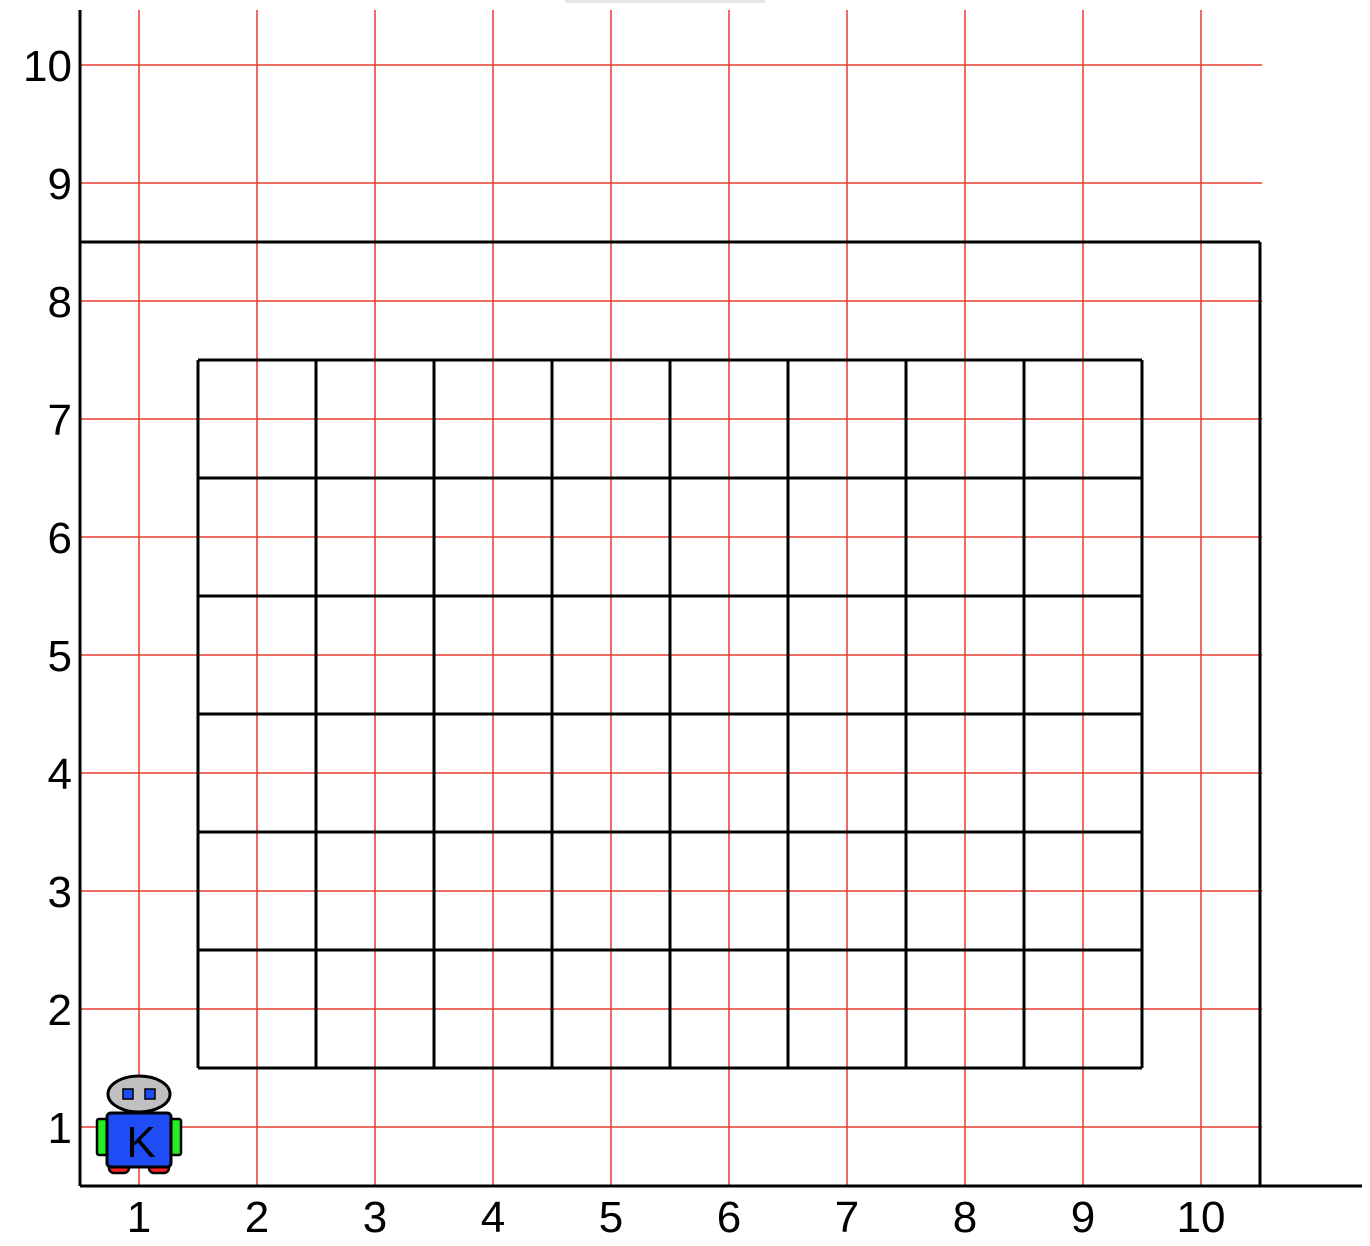  I want to click on x-axis-label: 2, so click(257, 1217).